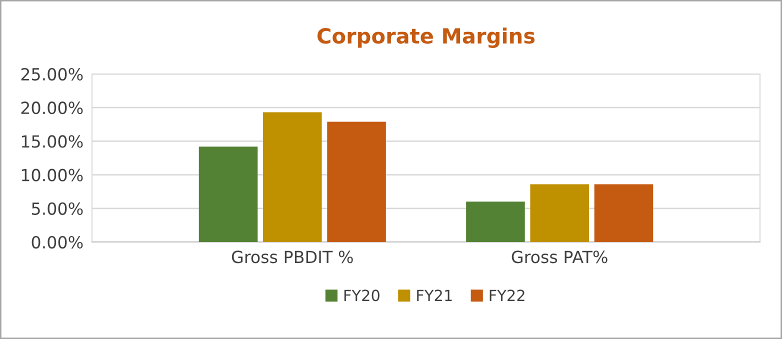 This screenshot has width=782, height=339. I want to click on legend-label: FY20, so click(362, 296).